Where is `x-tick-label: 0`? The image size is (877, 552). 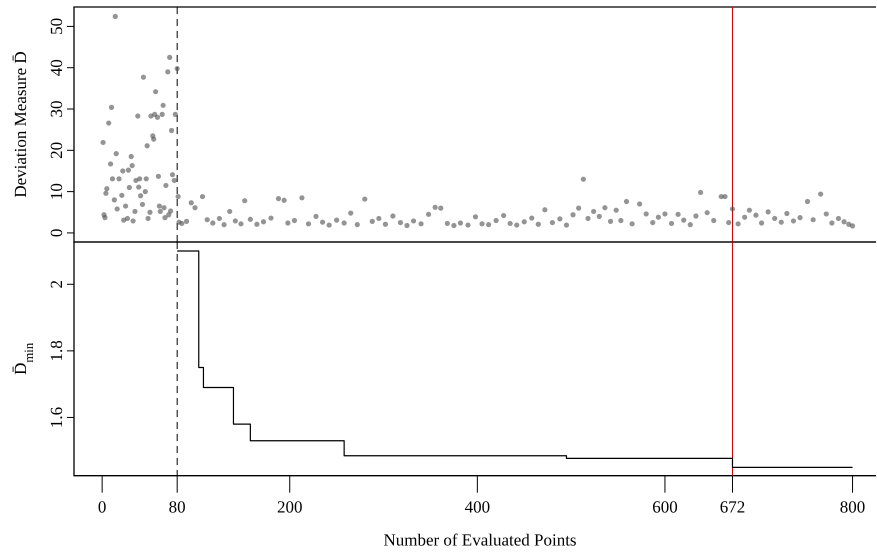 x-tick-label: 0 is located at coordinates (102, 507).